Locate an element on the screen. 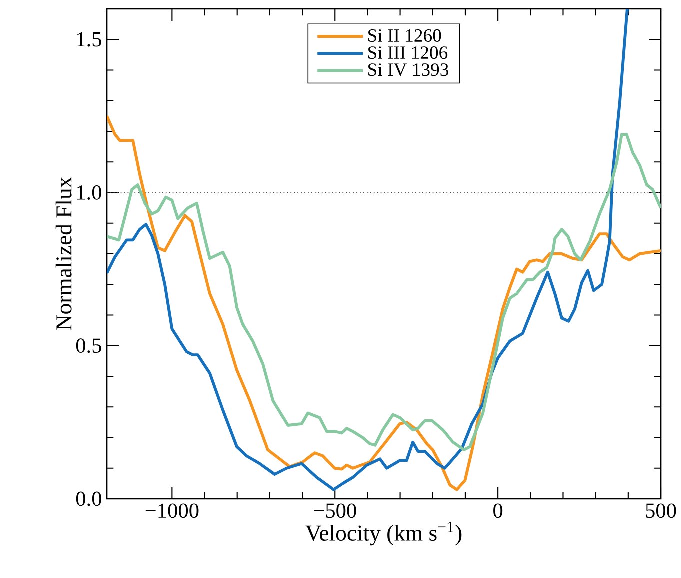 Image resolution: width=681 pixels, height=578 pixels. x-tick-label: 500 is located at coordinates (661, 511).